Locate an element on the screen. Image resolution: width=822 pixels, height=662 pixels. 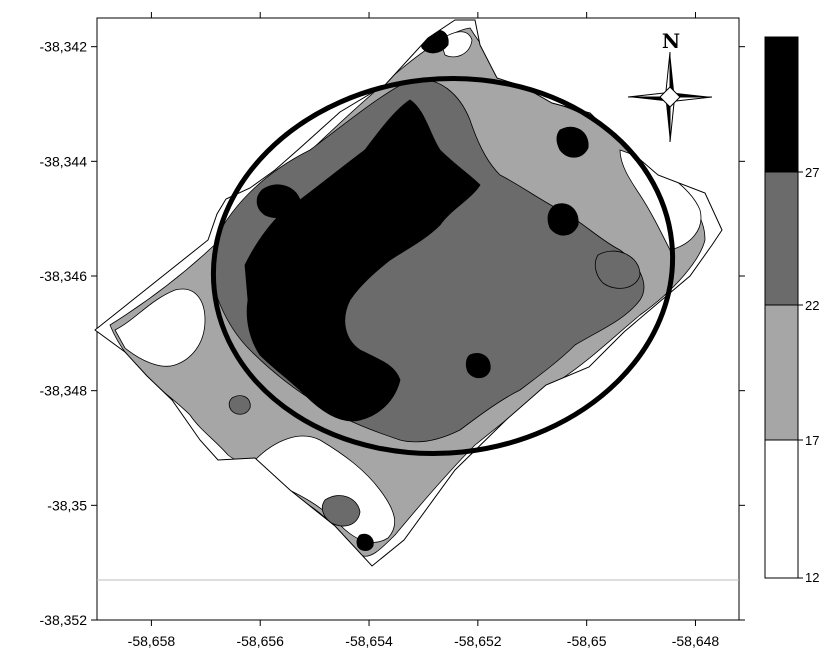
class-27-plus-area is located at coordinates (362, 260).